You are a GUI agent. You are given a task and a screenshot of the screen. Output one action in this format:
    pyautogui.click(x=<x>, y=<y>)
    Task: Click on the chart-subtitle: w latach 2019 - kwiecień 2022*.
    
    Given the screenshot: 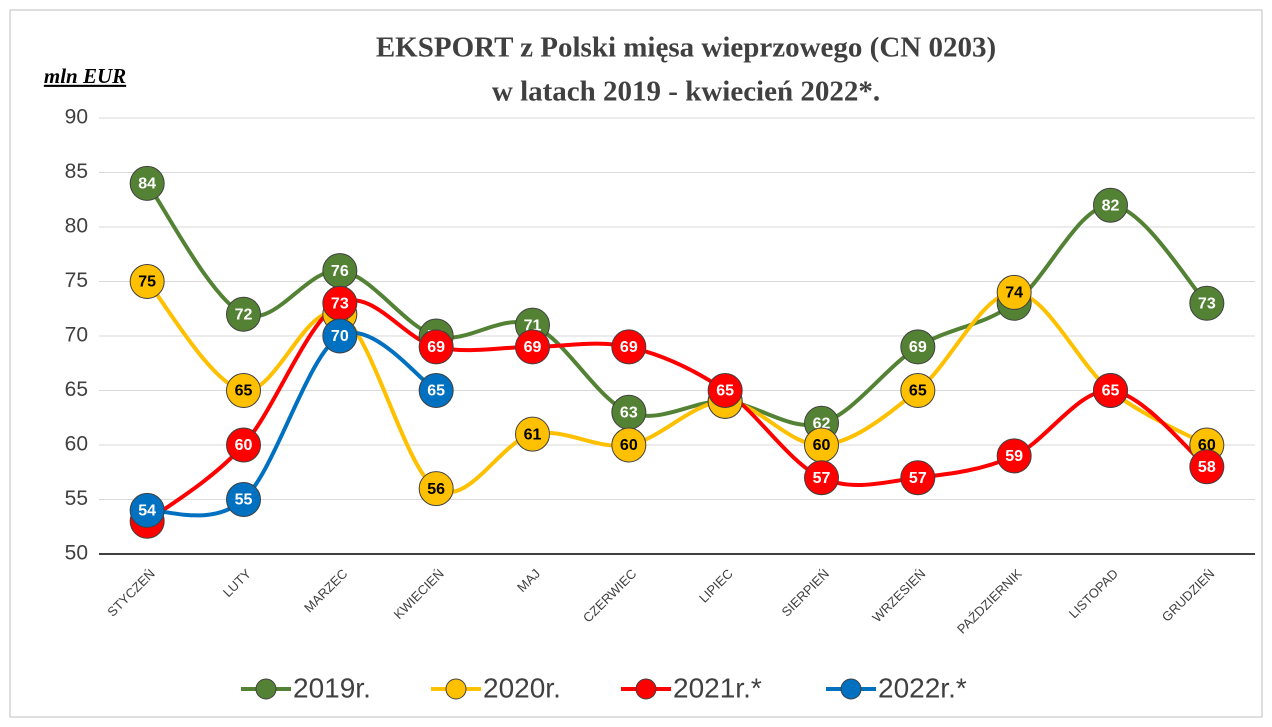 What is the action you would take?
    pyautogui.click(x=686, y=92)
    